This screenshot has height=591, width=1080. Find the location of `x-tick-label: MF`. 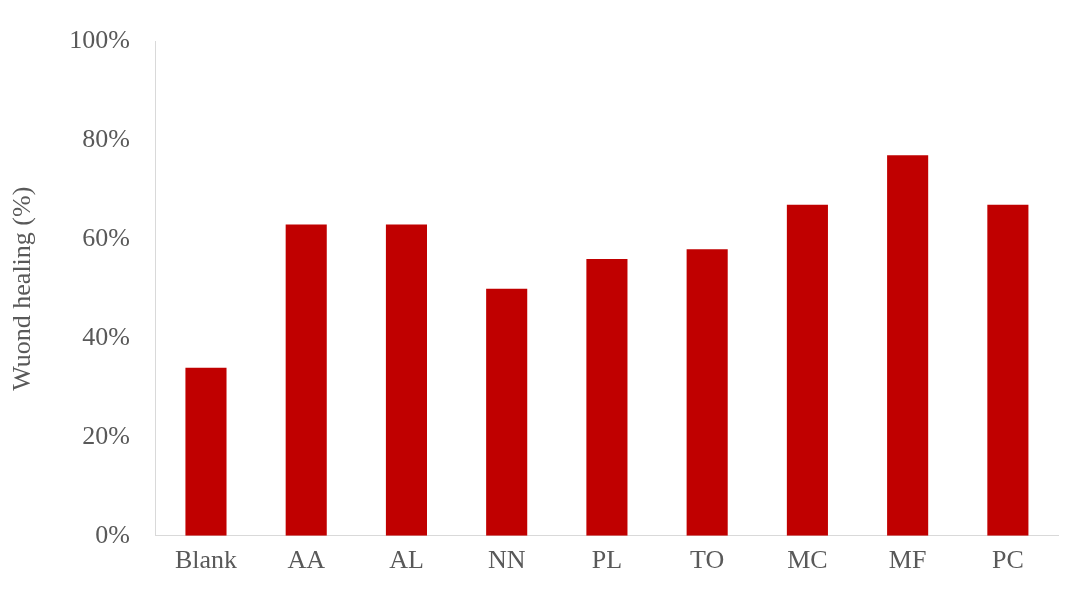

x-tick-label: MF is located at coordinates (907, 560).